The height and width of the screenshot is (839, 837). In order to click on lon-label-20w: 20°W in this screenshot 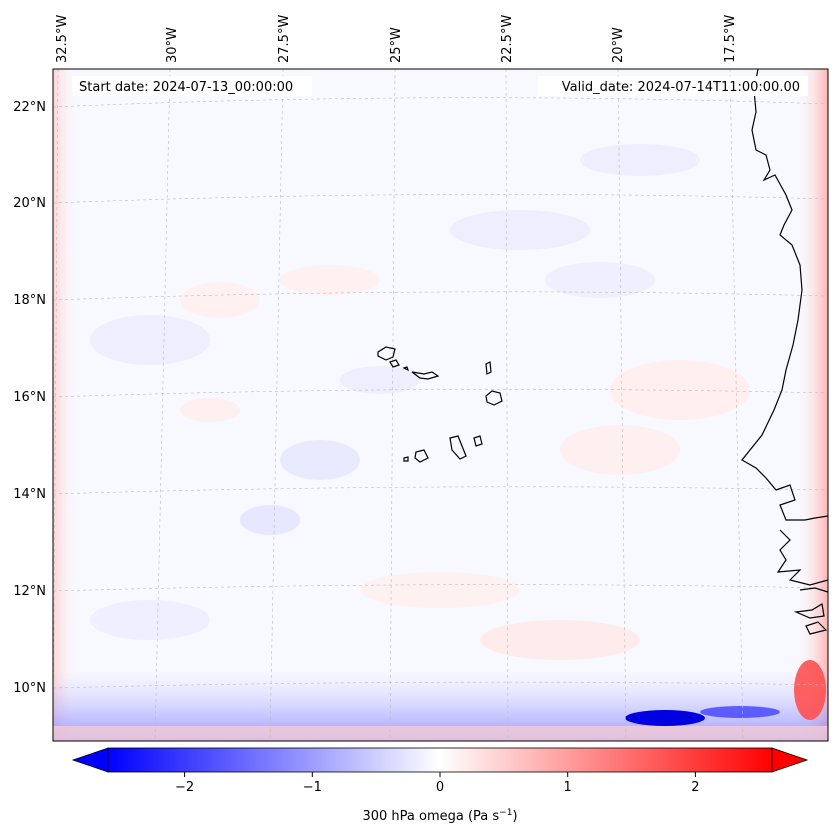, I will do `click(618, 45)`.